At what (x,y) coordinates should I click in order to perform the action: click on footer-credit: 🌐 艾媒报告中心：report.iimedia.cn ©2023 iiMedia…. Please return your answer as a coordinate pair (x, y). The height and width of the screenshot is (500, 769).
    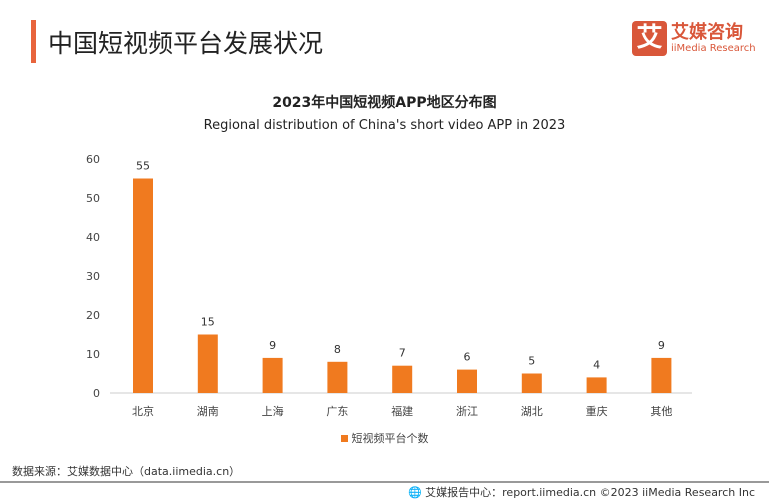
    Looking at the image, I should click on (581, 492).